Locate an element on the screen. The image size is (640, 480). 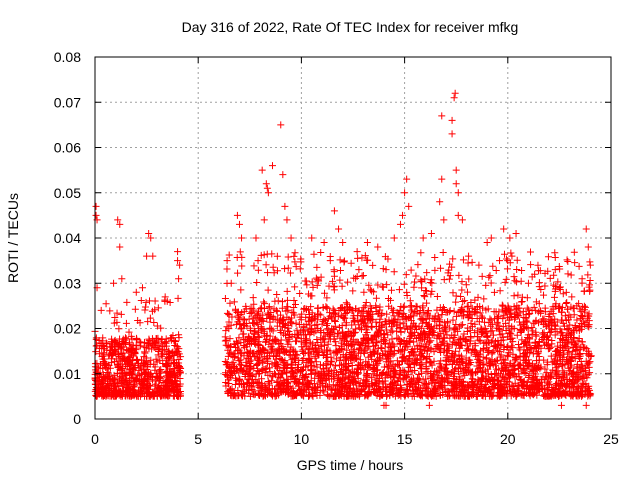
x-tick-label: 25 is located at coordinates (611, 439).